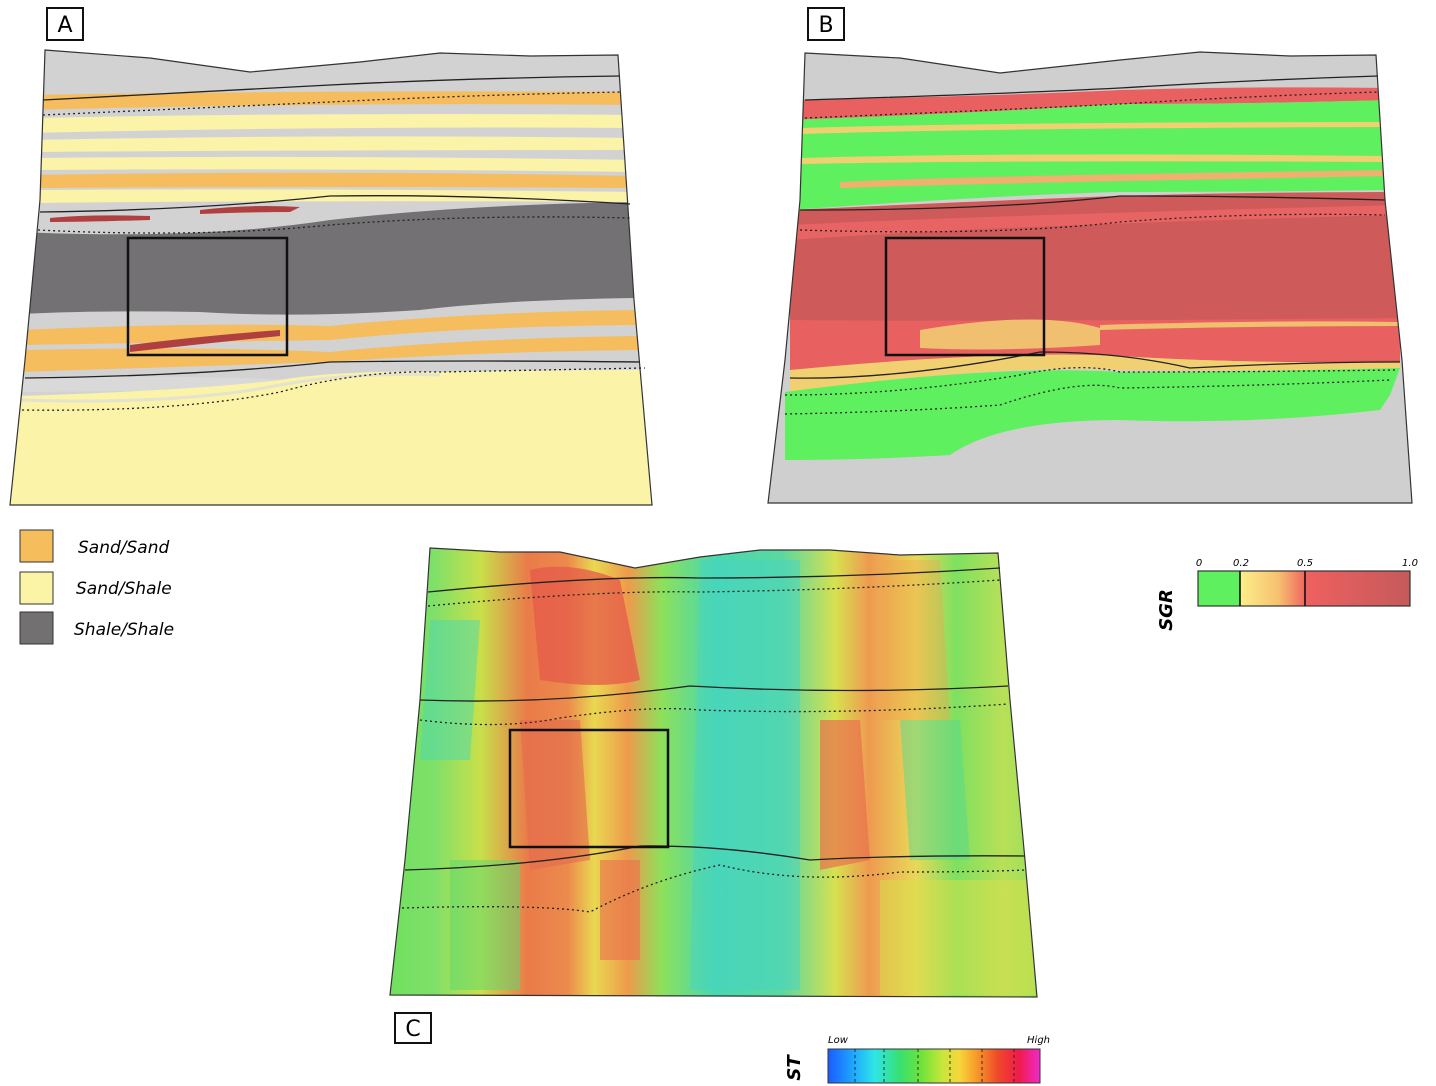  I want to click on fault-type-legend: Sand/Sand Sand/Shale Shale/Shale, so click(96, 587).